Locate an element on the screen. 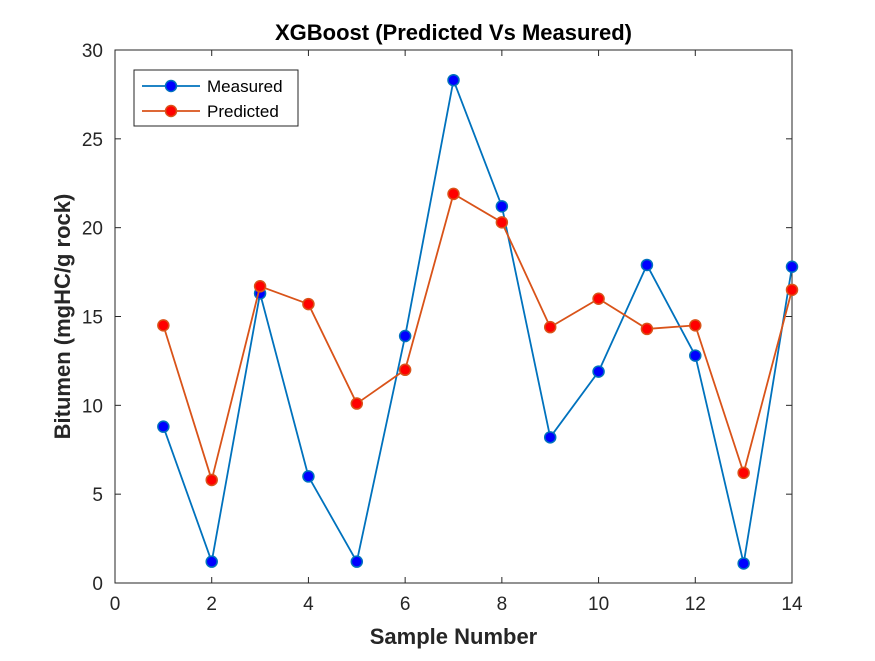 Image resolution: width=875 pixels, height=661 pixels. y-tick-label: 5 is located at coordinates (97, 495).